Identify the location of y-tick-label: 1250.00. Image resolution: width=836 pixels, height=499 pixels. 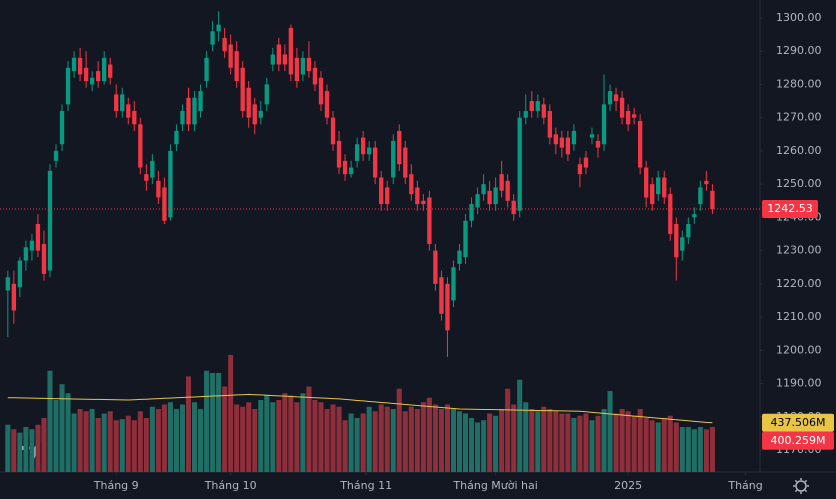
(799, 183).